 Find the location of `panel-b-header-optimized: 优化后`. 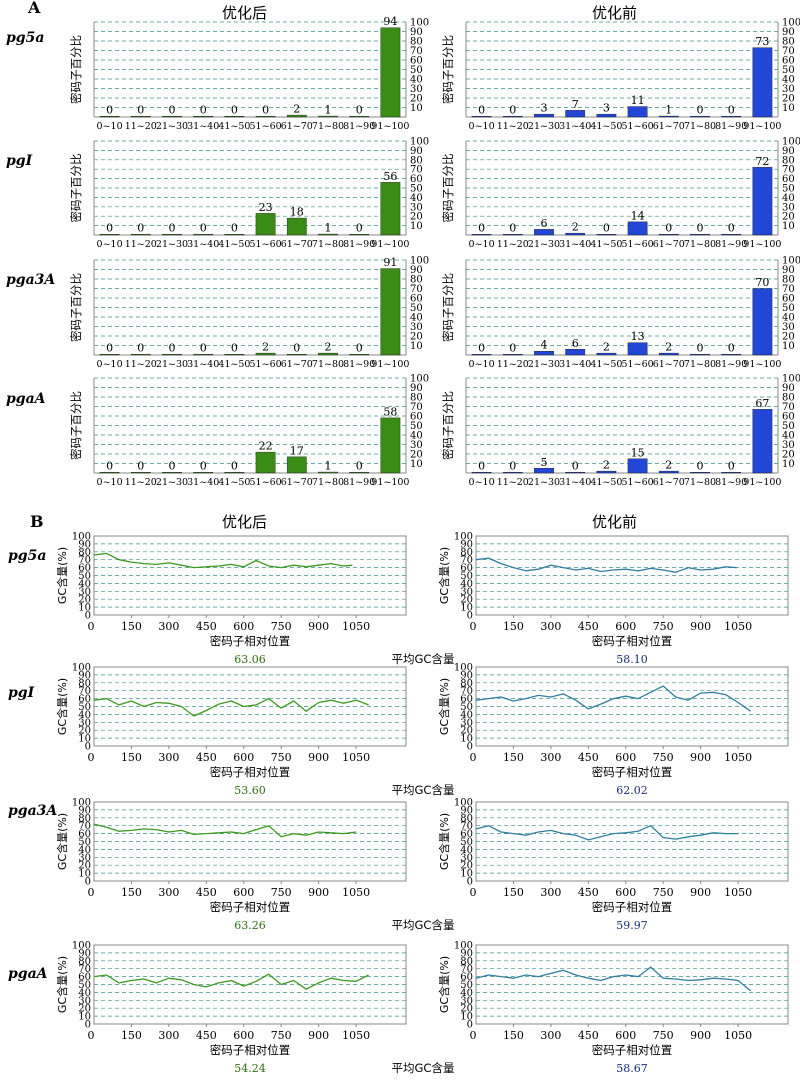

panel-b-header-optimized: 优化后 is located at coordinates (245, 522).